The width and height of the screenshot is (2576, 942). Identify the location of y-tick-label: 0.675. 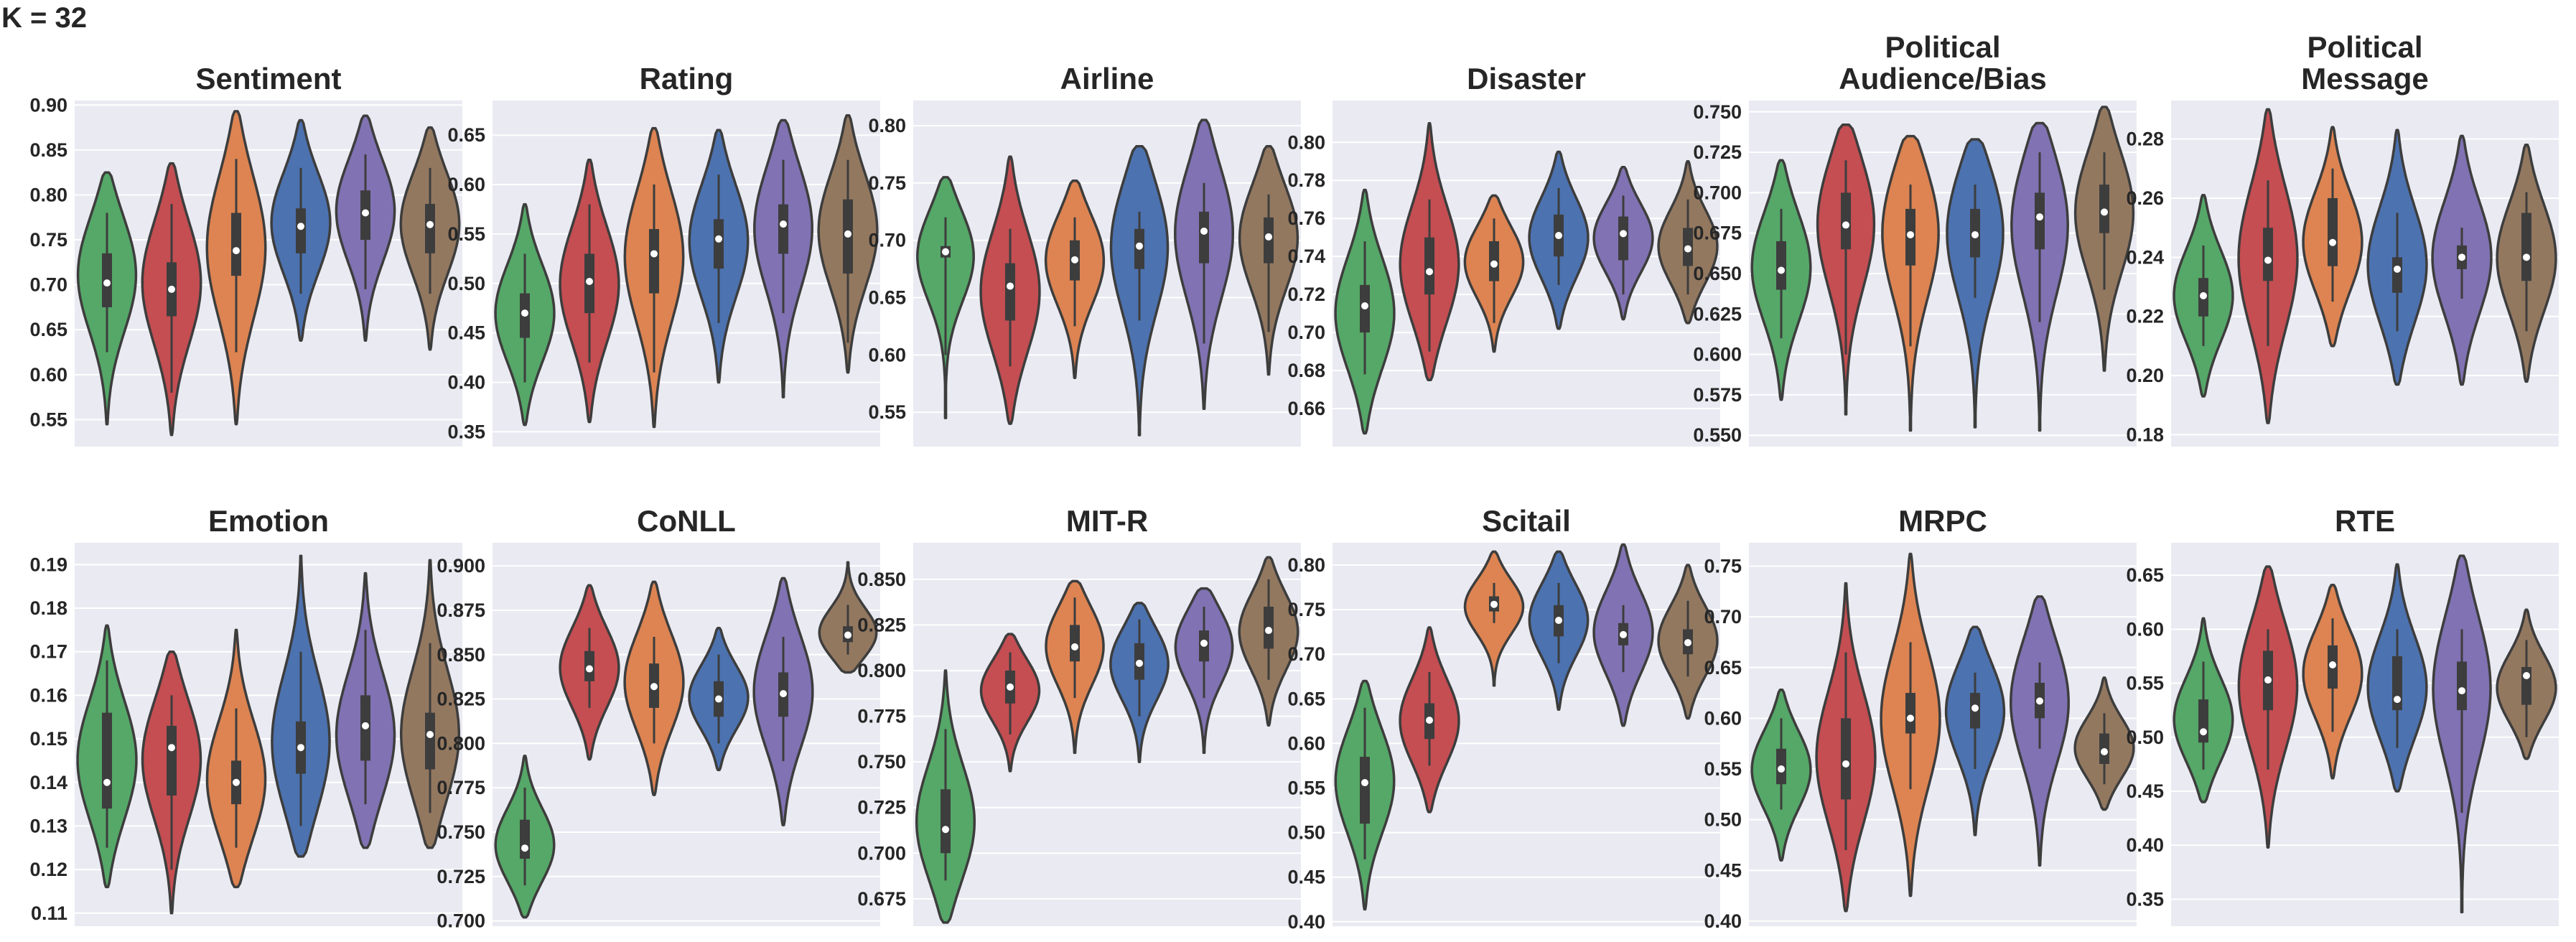
(881, 899).